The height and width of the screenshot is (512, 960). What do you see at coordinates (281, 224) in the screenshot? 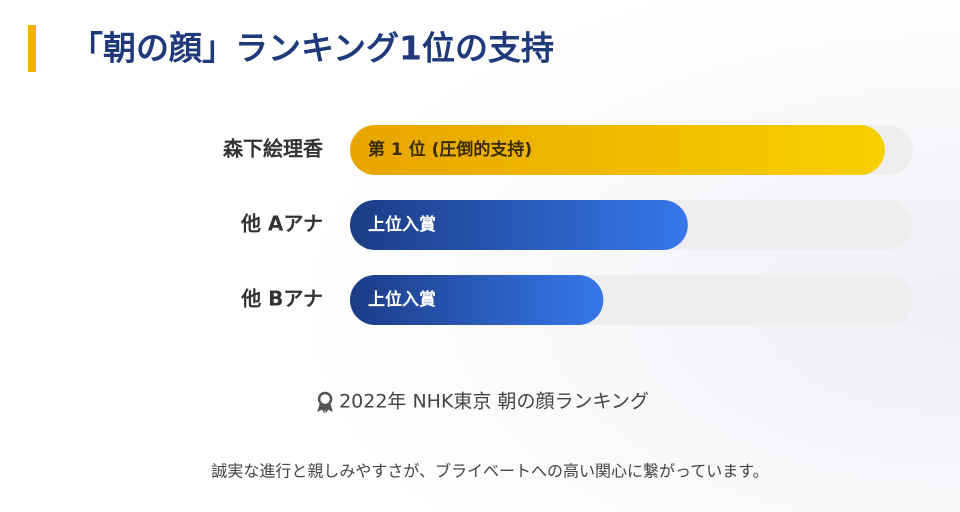
I see `category-label: 他 Aアナ` at bounding box center [281, 224].